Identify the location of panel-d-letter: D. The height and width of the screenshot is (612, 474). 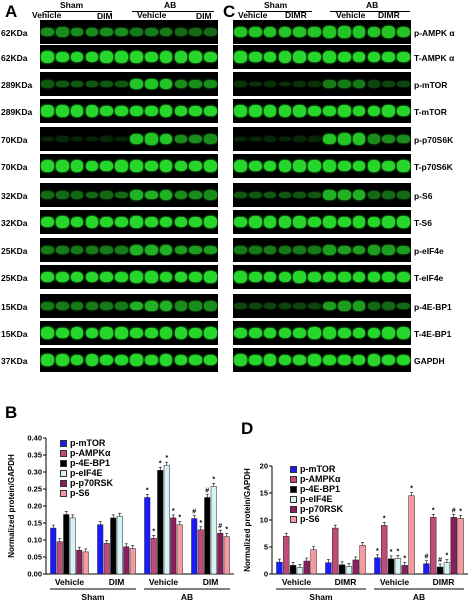
(247, 428).